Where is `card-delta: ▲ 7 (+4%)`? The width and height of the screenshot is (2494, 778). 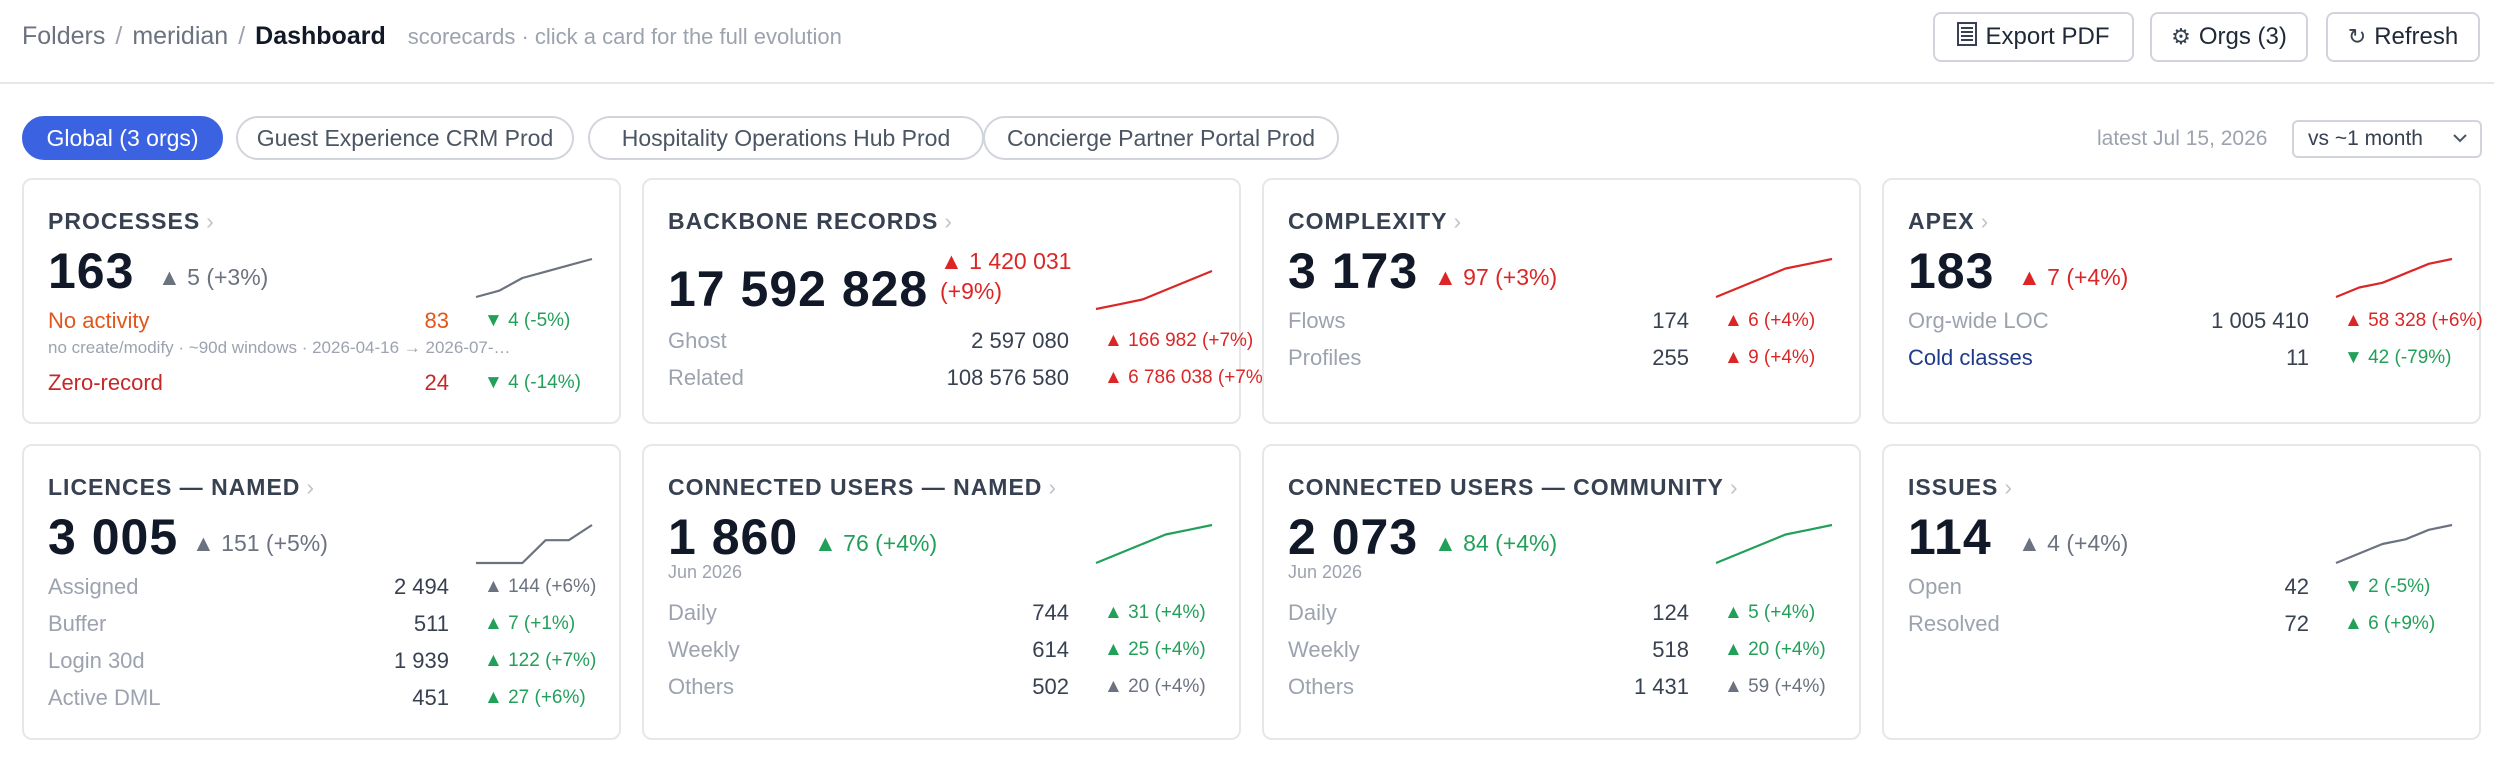
card-delta: ▲ 7 (+4%) is located at coordinates (2073, 277).